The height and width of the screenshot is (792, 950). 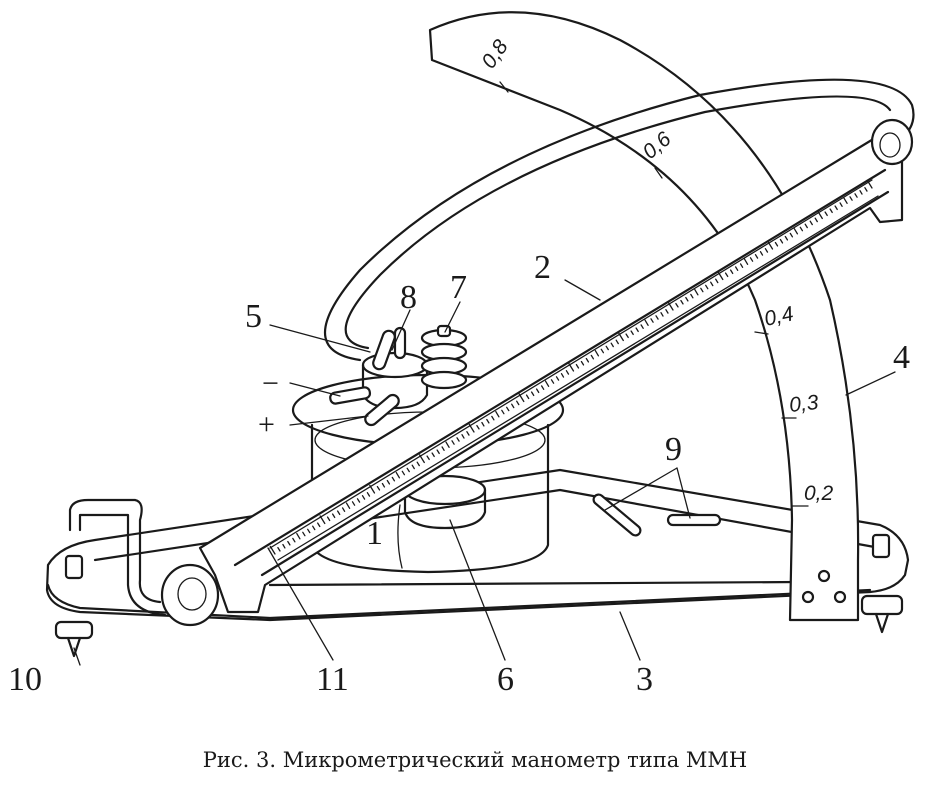 I want to click on scale-label-0-3: 0,3, so click(x=804, y=404).